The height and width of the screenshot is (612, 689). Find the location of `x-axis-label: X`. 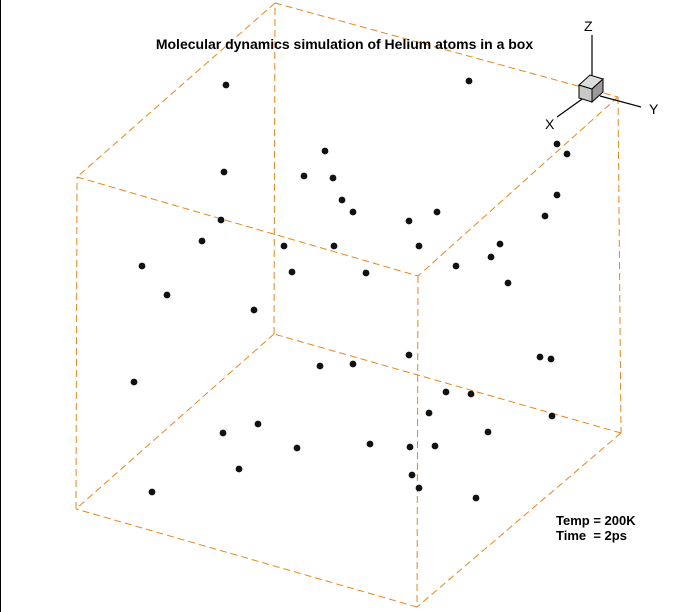

x-axis-label: X is located at coordinates (550, 124).